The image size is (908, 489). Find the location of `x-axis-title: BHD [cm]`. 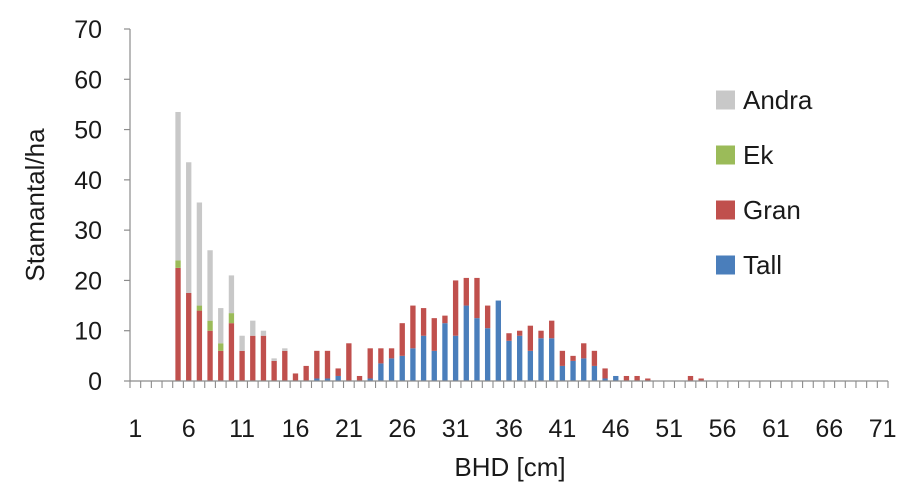

x-axis-title: BHD [cm] is located at coordinates (509, 467).